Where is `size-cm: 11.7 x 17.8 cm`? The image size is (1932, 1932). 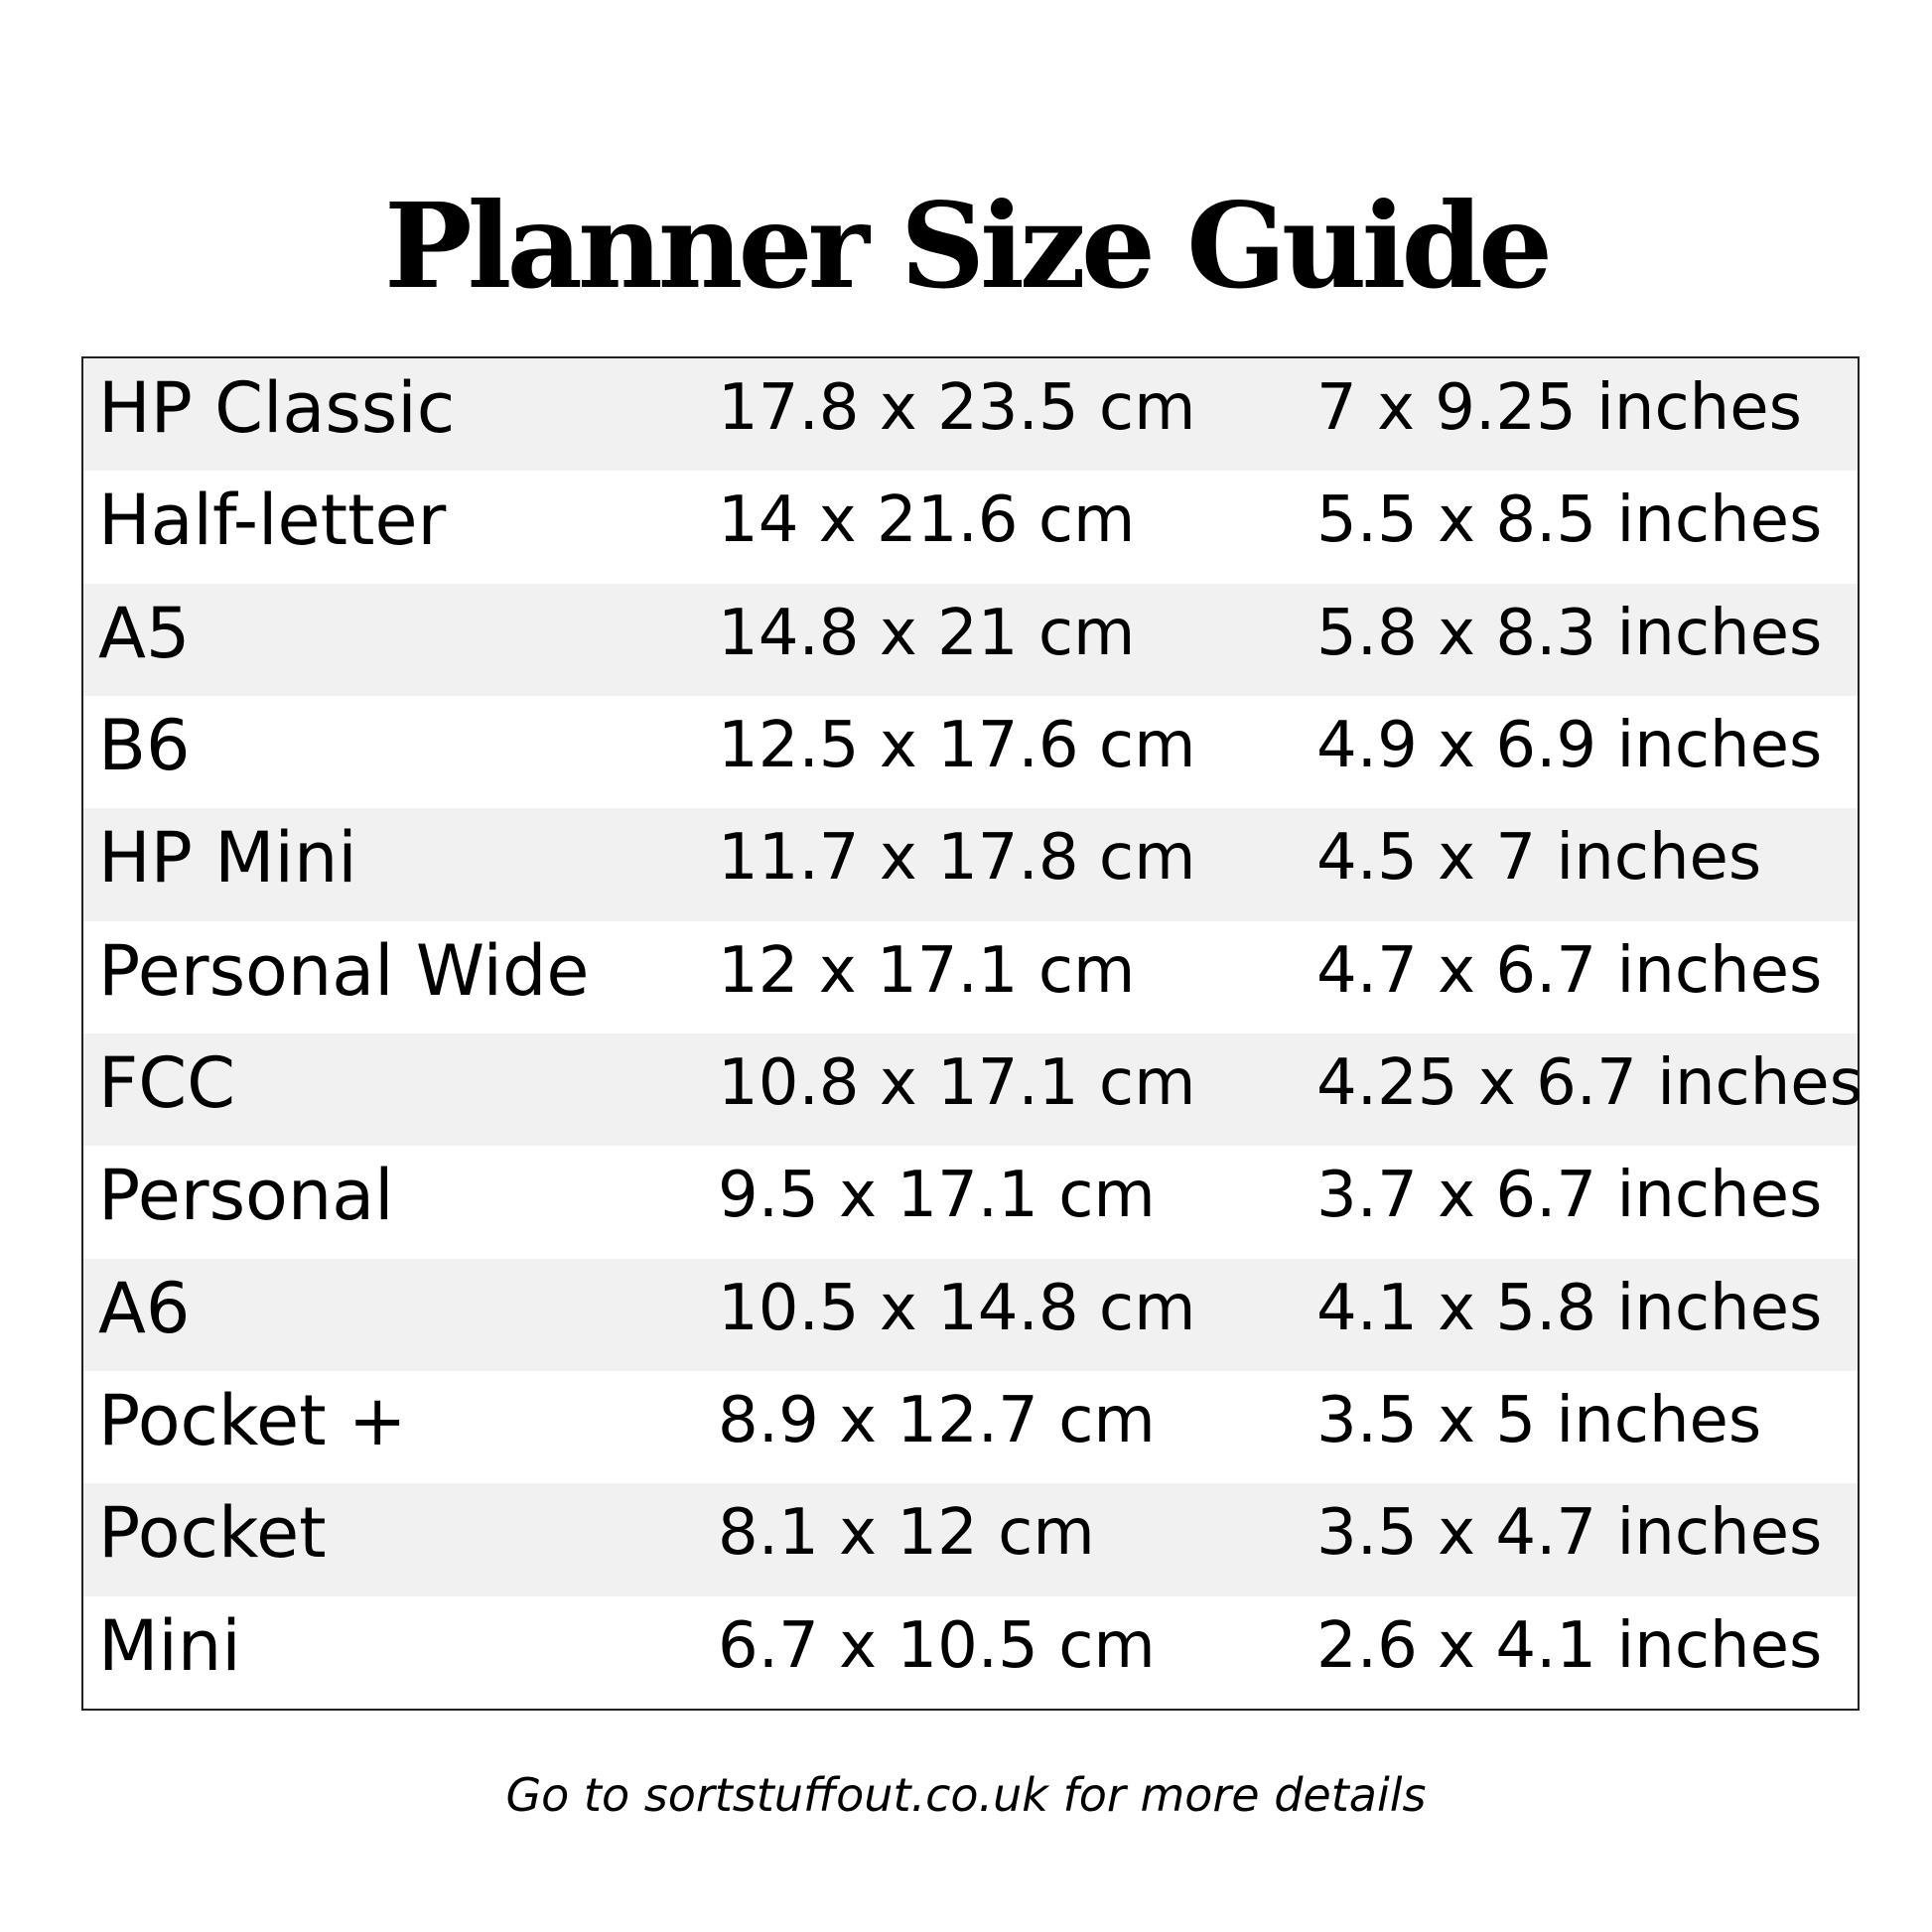 size-cm: 11.7 x 17.8 cm is located at coordinates (957, 858).